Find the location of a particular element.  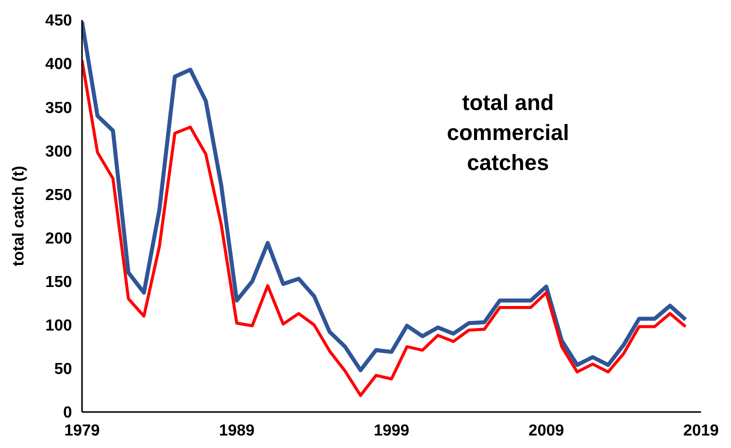

y-tick-label: 200 is located at coordinates (58, 239).